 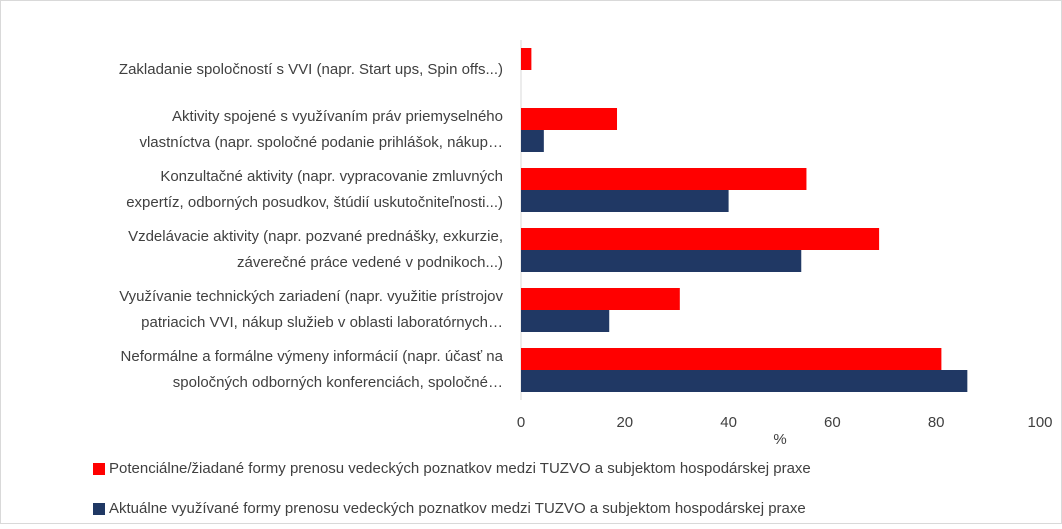 What do you see at coordinates (936, 422) in the screenshot?
I see `x-tick-label: 80` at bounding box center [936, 422].